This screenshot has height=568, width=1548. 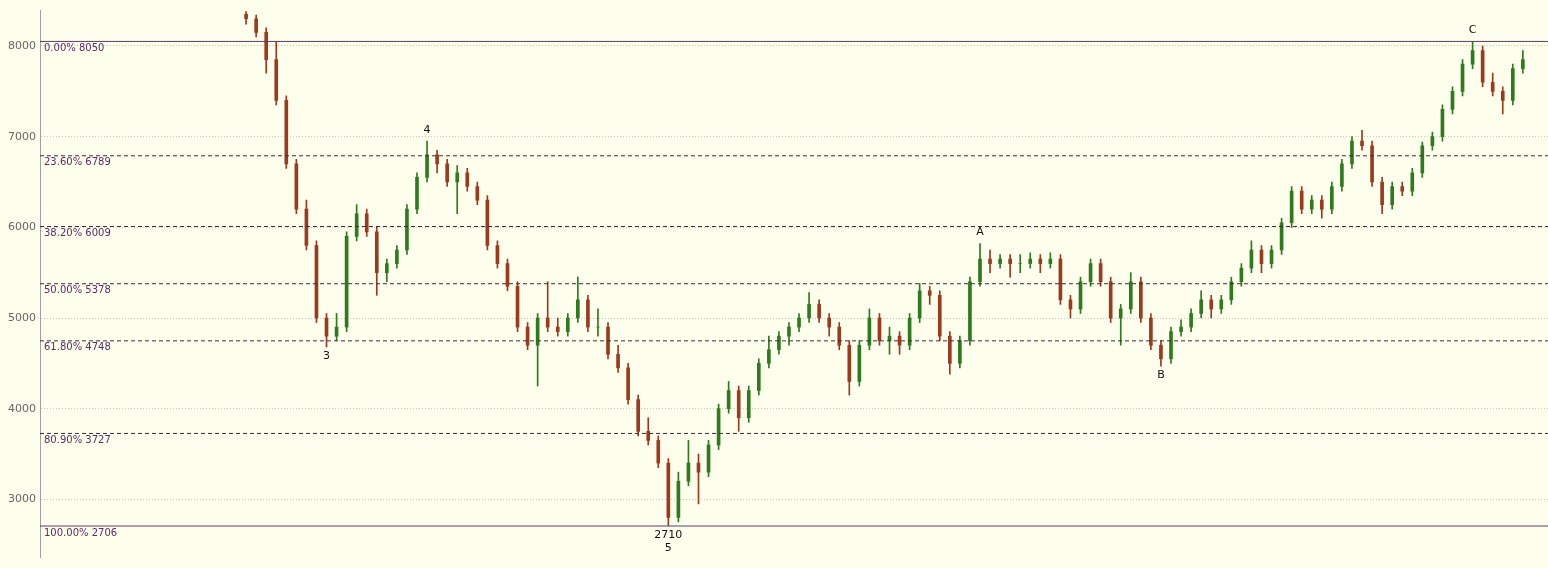 What do you see at coordinates (74, 48) in the screenshot?
I see `ref-line-label: 0.00% 8050` at bounding box center [74, 48].